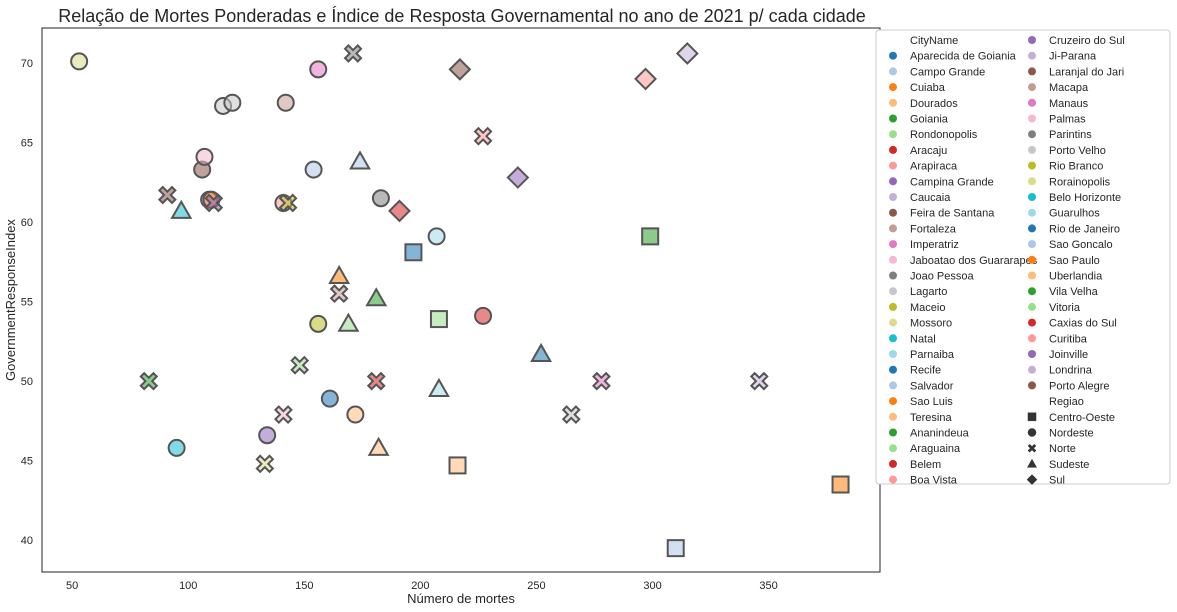 The width and height of the screenshot is (1177, 612). Describe the element at coordinates (1082, 418) in the screenshot. I see `legend-label: Centro-Oeste` at that location.